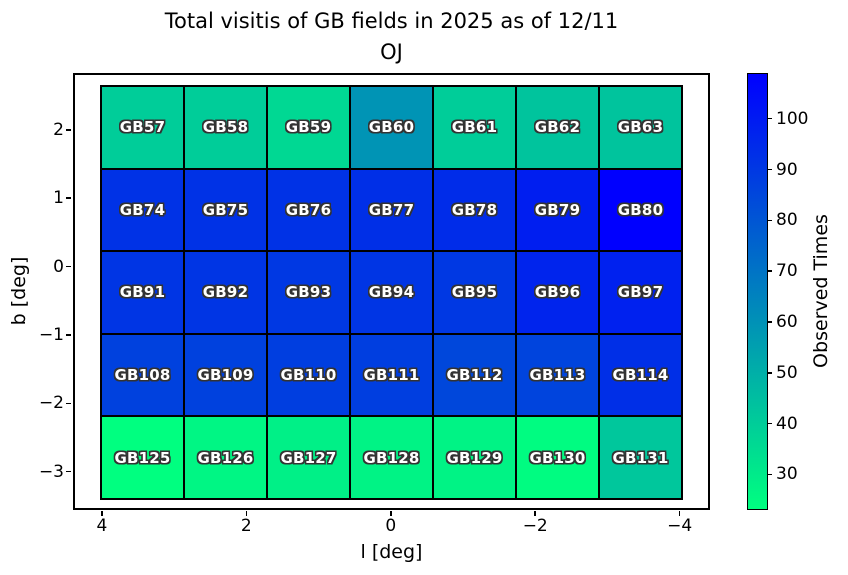 The height and width of the screenshot is (575, 848). I want to click on field-cell-label: GB127, so click(308, 457).